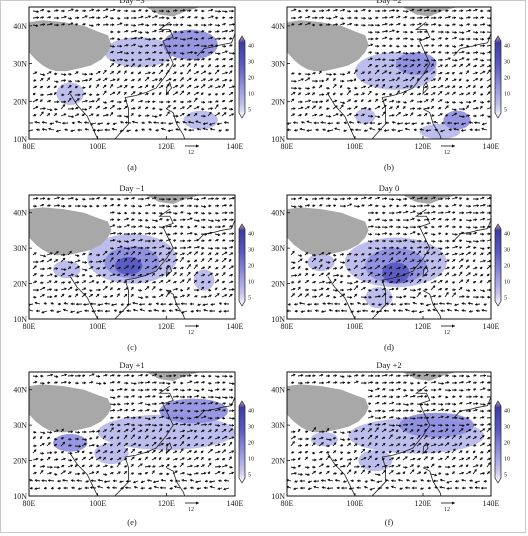 The image size is (528, 536). Describe the element at coordinates (191, 153) in the screenshot. I see `reference-vector-label: 12` at that location.